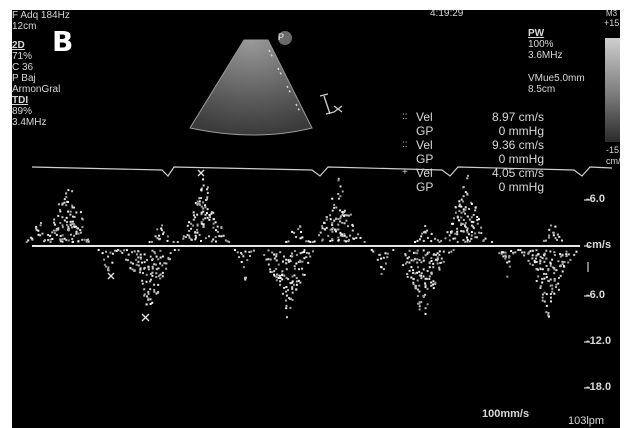  What do you see at coordinates (599, 245) in the screenshot?
I see `velocity-unit-label: cm/s` at bounding box center [599, 245].